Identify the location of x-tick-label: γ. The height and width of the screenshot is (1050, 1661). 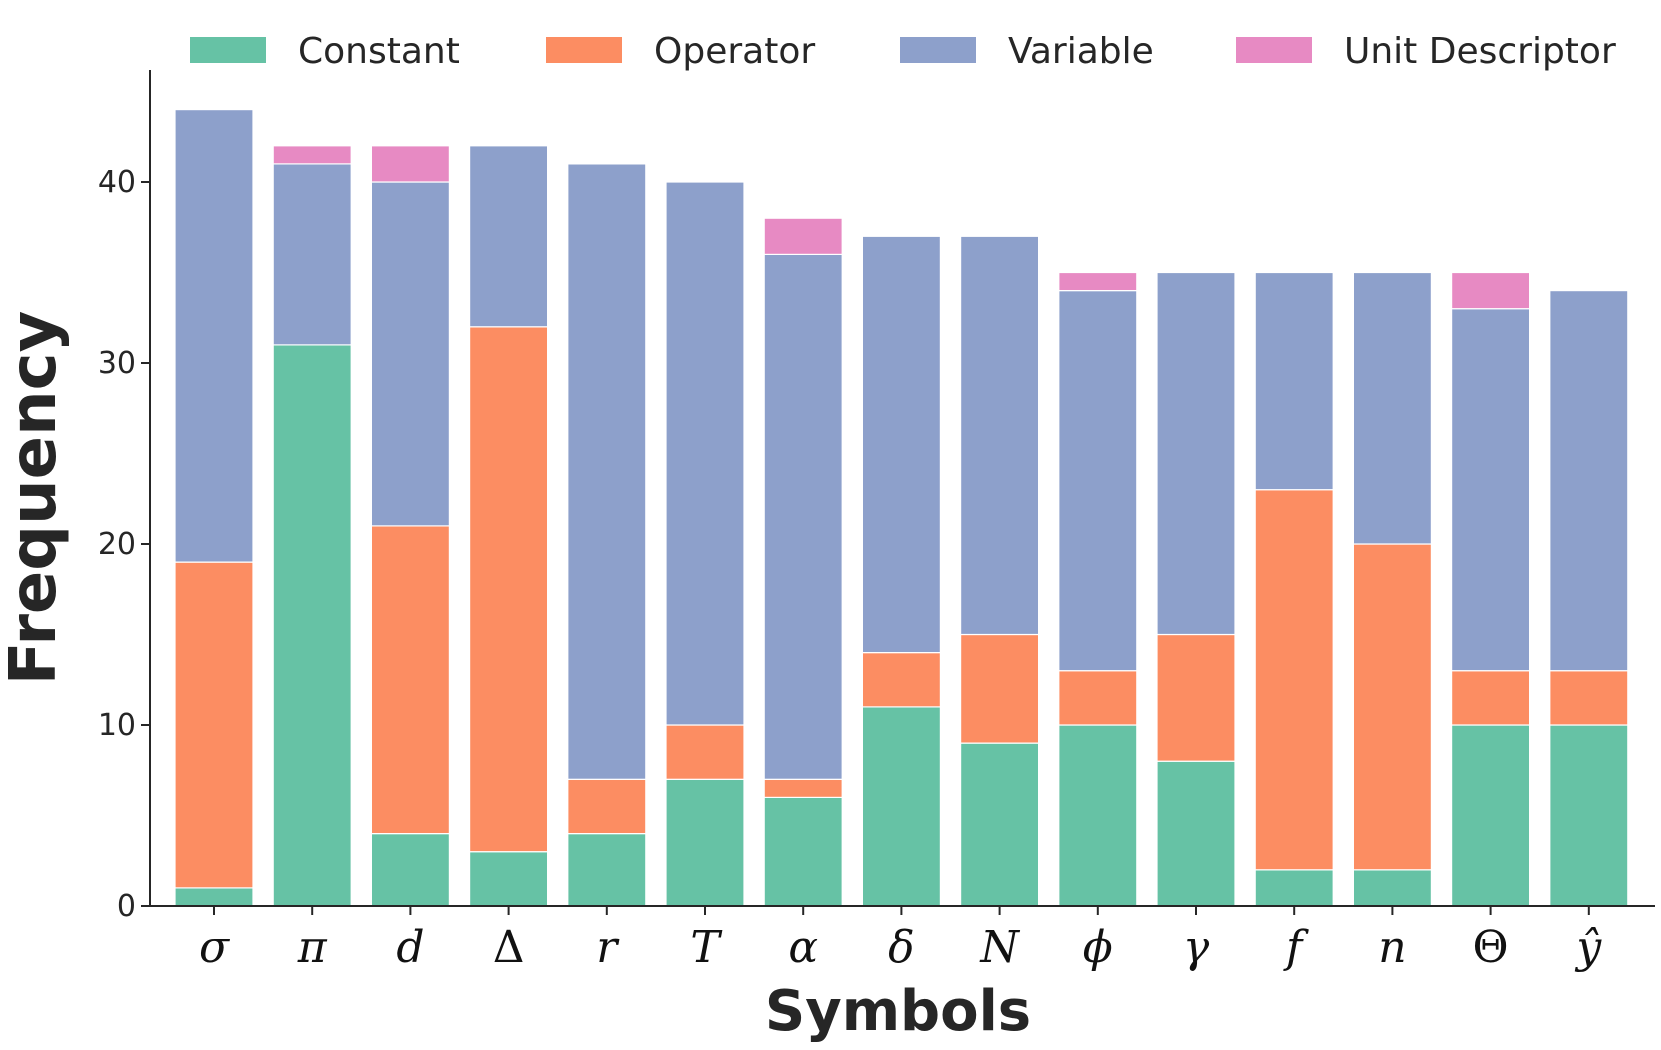
(1196, 947).